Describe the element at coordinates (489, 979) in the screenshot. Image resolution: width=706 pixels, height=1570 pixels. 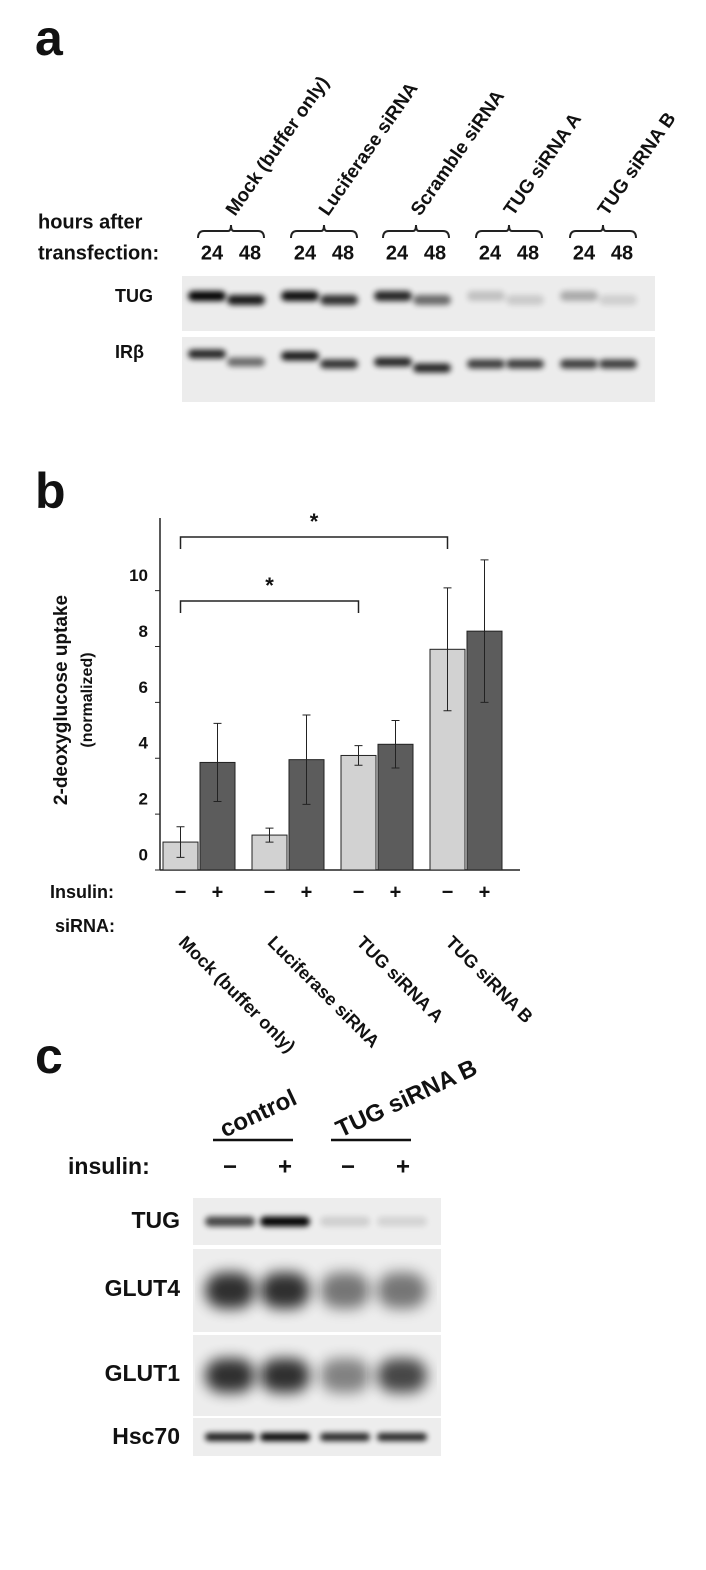
I see `x-category-label: TUG siRNA B` at that location.